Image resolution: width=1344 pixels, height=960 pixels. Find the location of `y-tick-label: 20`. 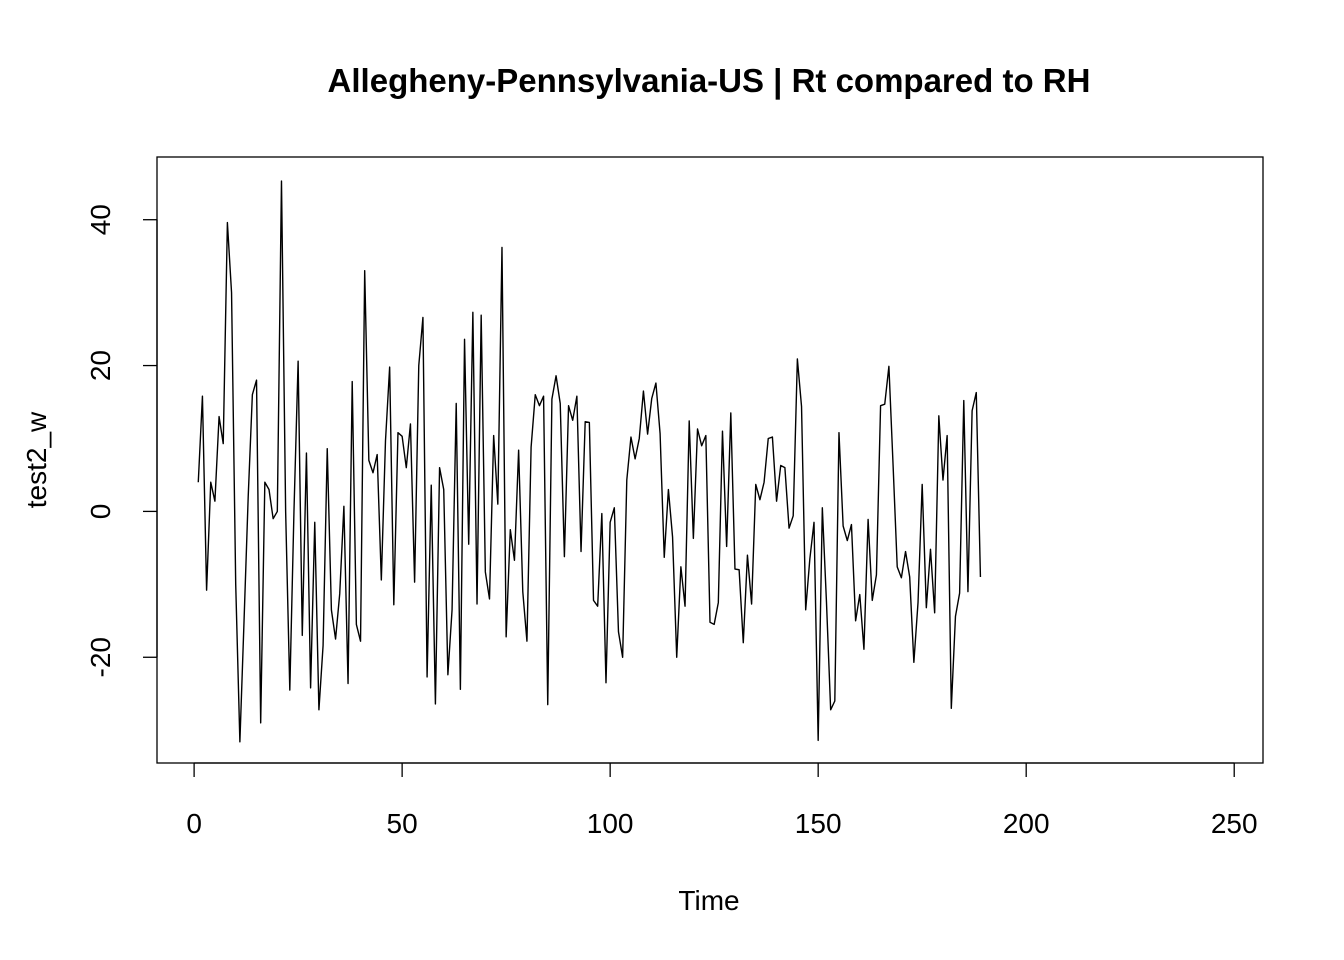

y-tick-label: 20 is located at coordinates (100, 365).